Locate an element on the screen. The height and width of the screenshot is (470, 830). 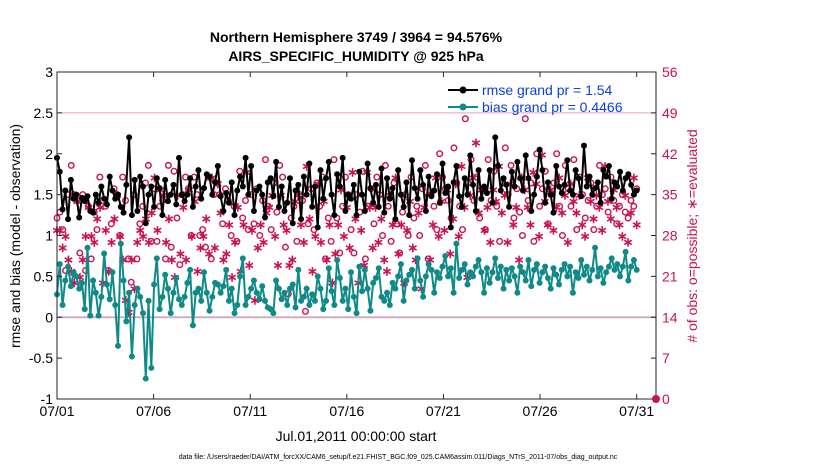
x-tick-label: 07/01 is located at coordinates (56, 411).